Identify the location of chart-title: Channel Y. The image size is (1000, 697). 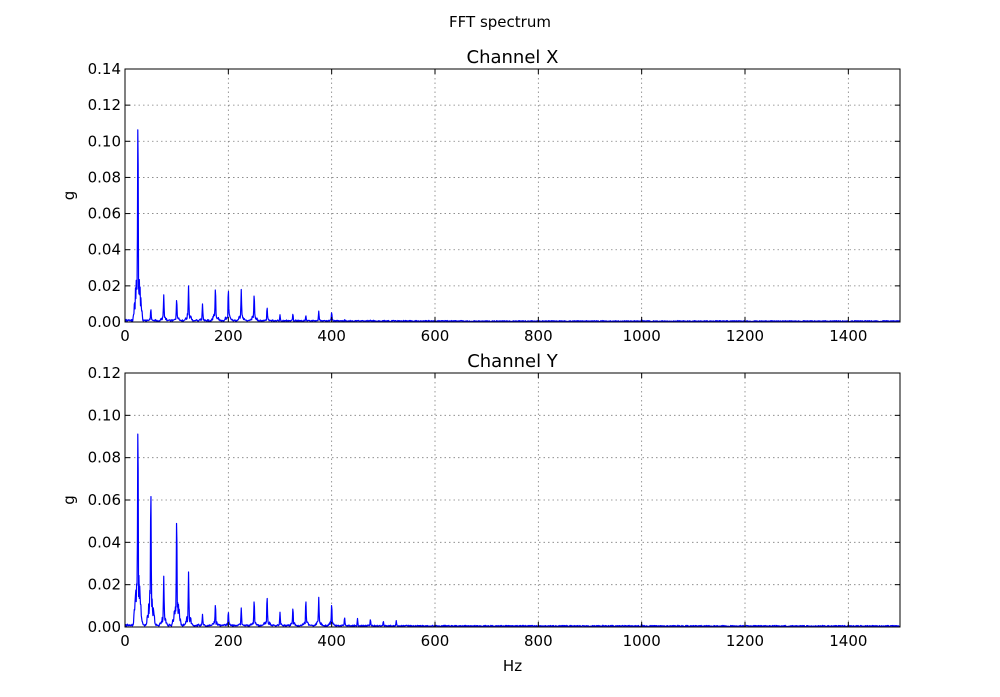
(513, 361).